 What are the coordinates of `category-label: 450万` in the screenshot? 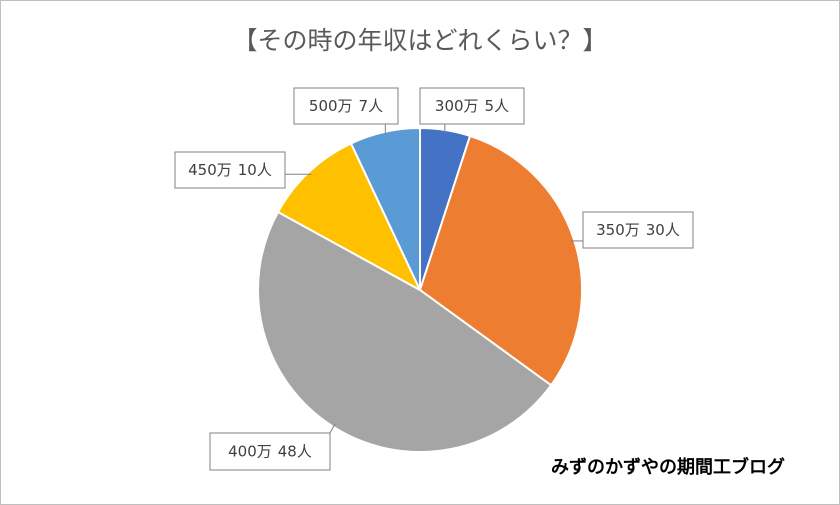 It's located at (210, 170).